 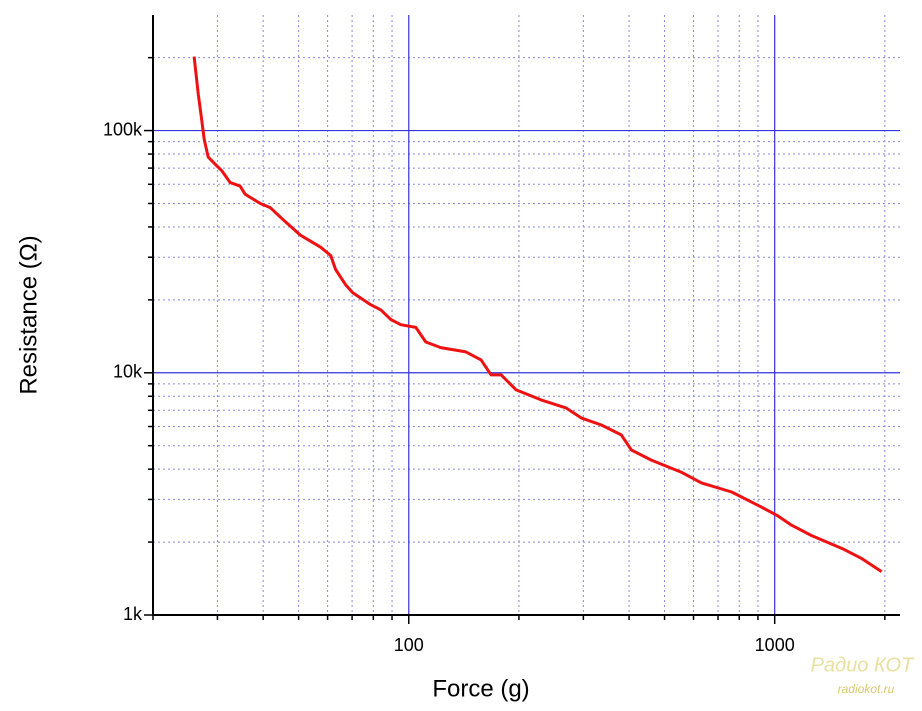 What do you see at coordinates (866, 689) in the screenshot?
I see `watermark-url: radiokot.ru` at bounding box center [866, 689].